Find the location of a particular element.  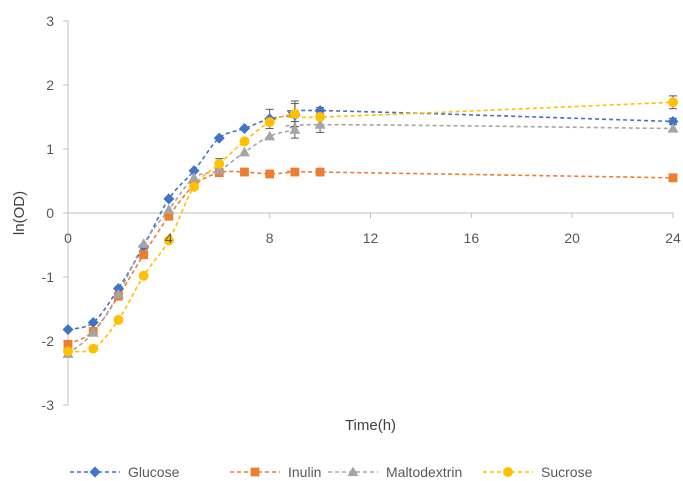

y-tick-label: -1 is located at coordinates (48, 277).